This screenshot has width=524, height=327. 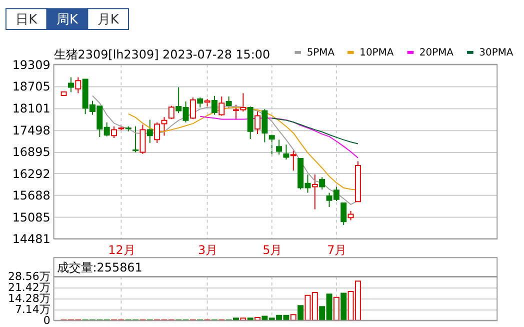 What do you see at coordinates (99, 267) in the screenshot?
I see `chart-title: 成交量:255861` at bounding box center [99, 267].